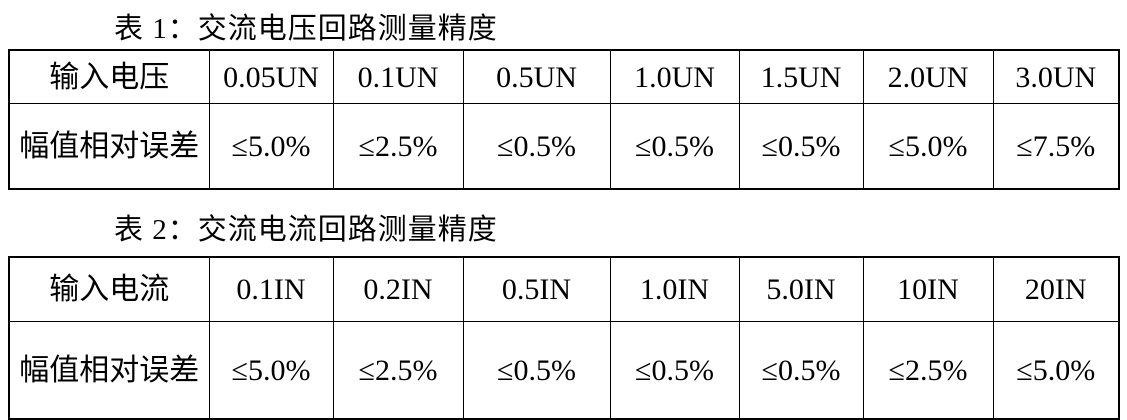  What do you see at coordinates (928, 289) in the screenshot?
I see `current-level-cell: 10IN` at bounding box center [928, 289].